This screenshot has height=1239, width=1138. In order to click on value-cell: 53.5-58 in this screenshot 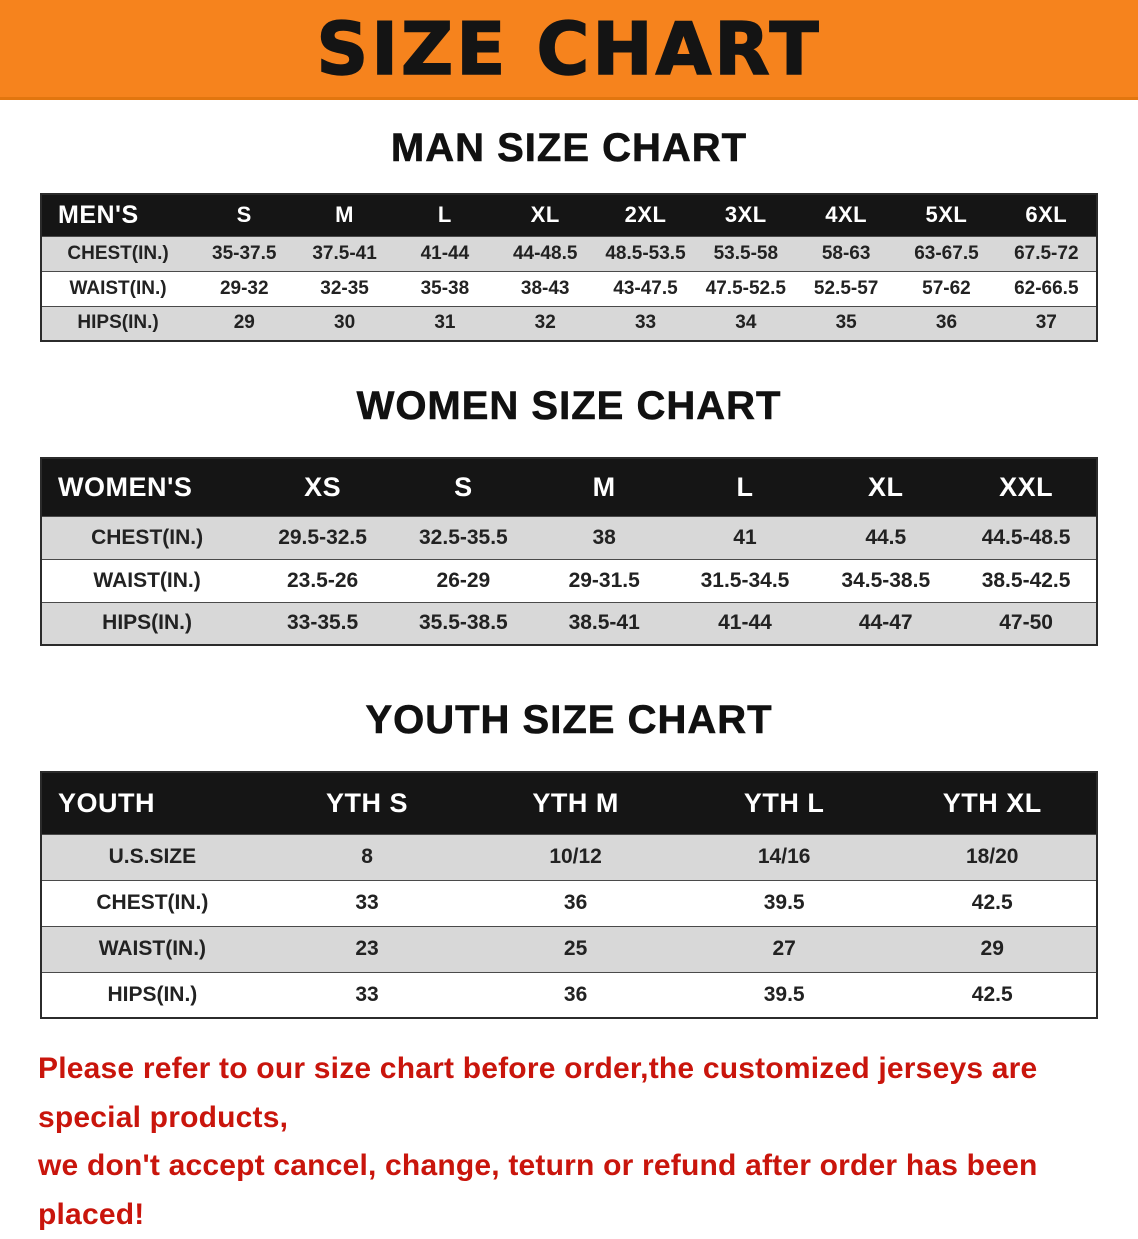, I will do `click(745, 253)`.